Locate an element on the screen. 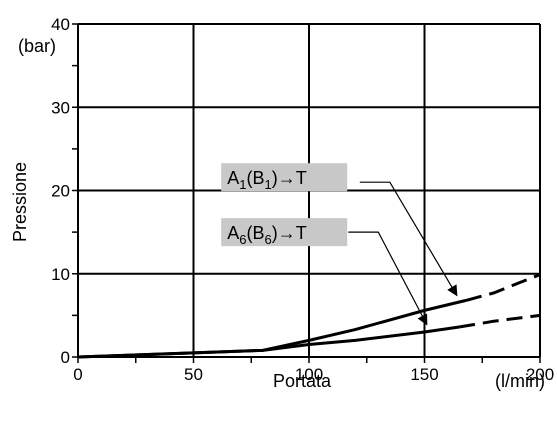 The width and height of the screenshot is (557, 421). series-1-label: A1(B1)→T is located at coordinates (266, 180).